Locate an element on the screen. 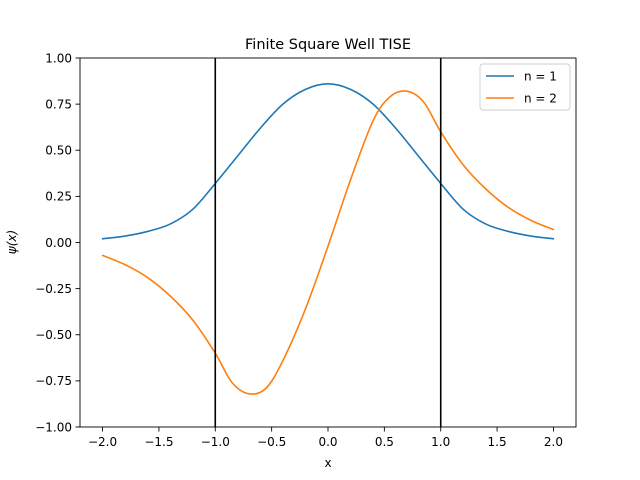 Image resolution: width=640 pixels, height=480 pixels. legend-label-2: n = 2 is located at coordinates (540, 98).